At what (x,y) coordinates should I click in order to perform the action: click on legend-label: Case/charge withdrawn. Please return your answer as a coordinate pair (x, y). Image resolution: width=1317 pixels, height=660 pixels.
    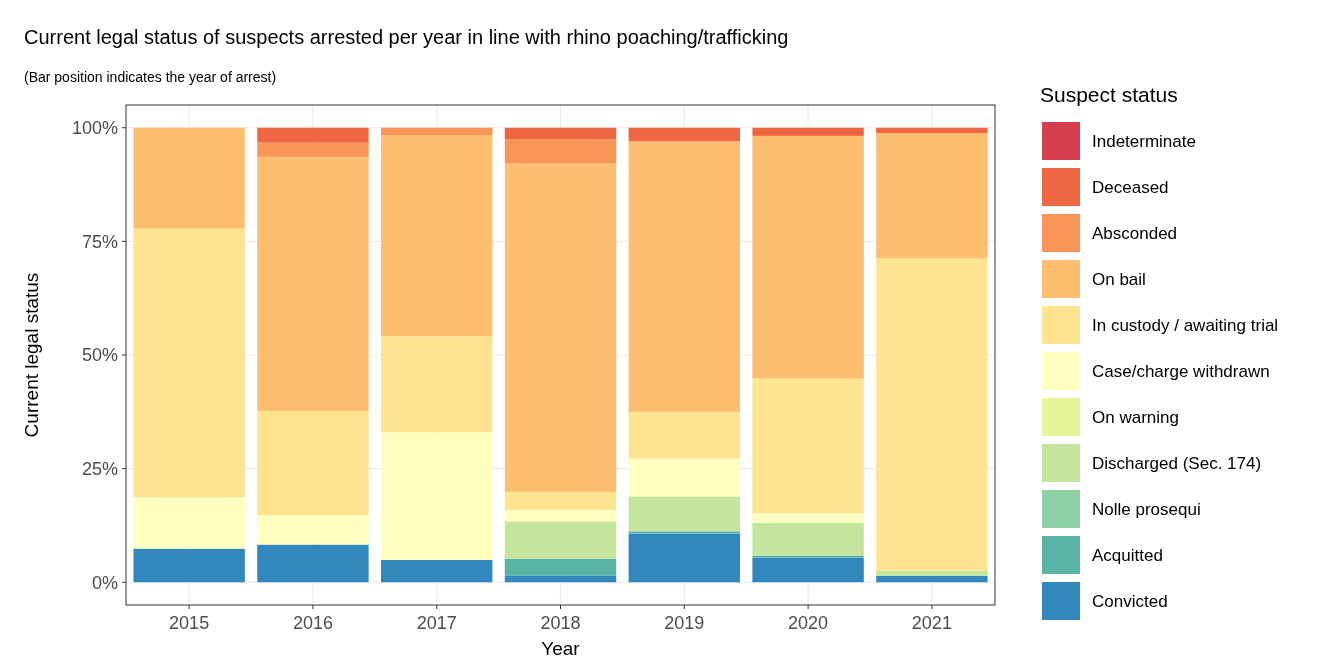
    Looking at the image, I should click on (1181, 371).